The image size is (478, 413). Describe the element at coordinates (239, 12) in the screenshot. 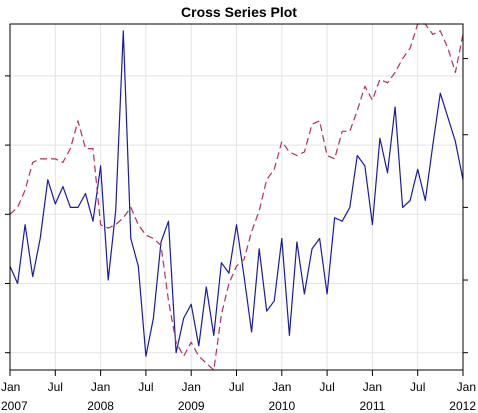

I see `chart-title: Cross Series Plot` at that location.